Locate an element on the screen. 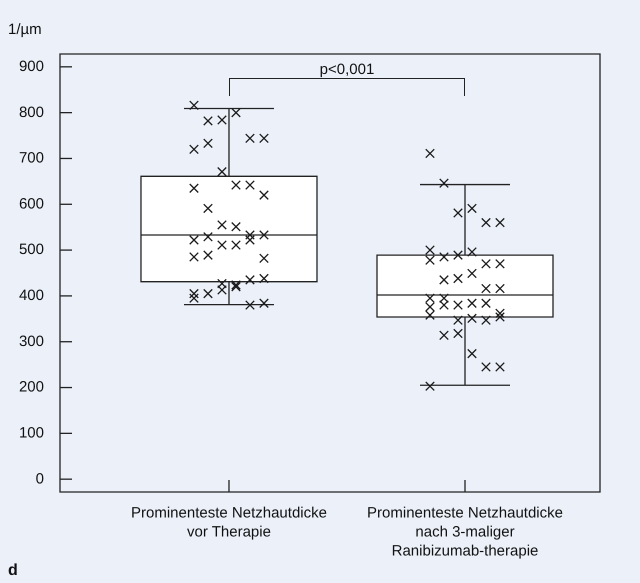 The image size is (640, 583). y-axis-title: 1/µm is located at coordinates (25, 29).